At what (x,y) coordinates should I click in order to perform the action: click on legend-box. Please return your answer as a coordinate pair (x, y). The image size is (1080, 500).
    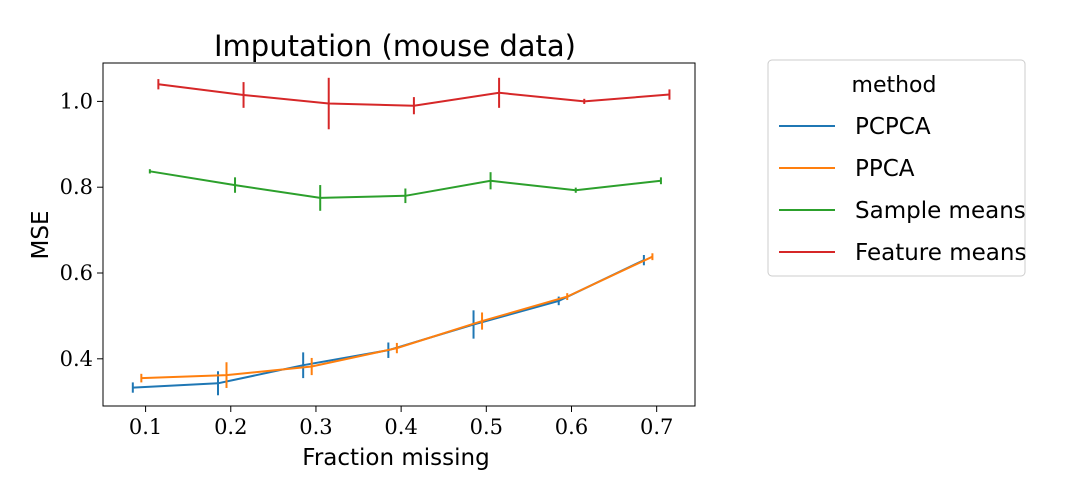
    Looking at the image, I should click on (896, 168).